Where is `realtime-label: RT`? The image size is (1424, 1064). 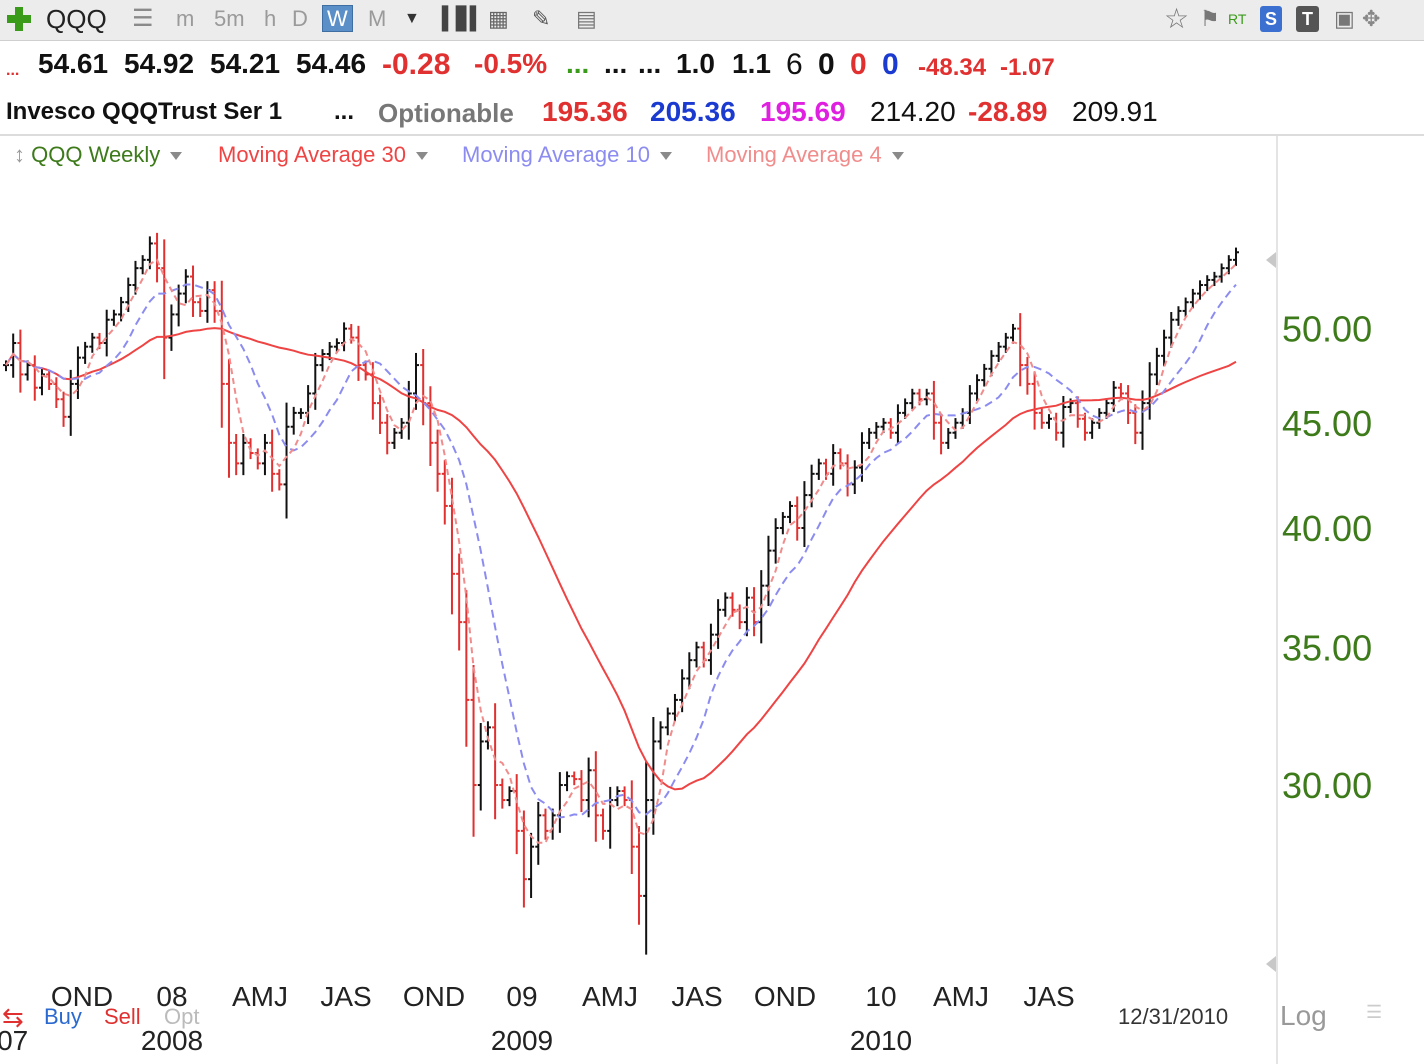 realtime-label: RT is located at coordinates (1237, 19).